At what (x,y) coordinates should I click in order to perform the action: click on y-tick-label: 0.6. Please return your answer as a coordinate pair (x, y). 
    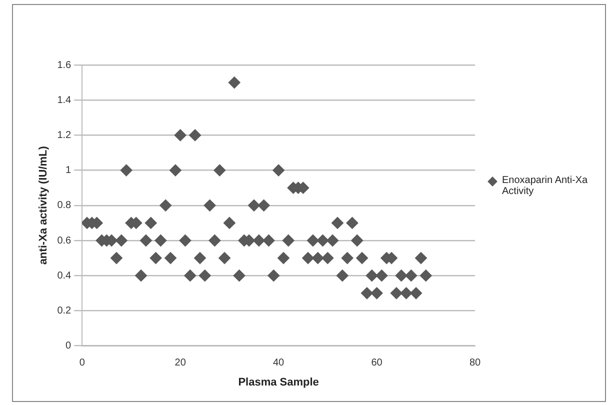
    Looking at the image, I should click on (64, 240).